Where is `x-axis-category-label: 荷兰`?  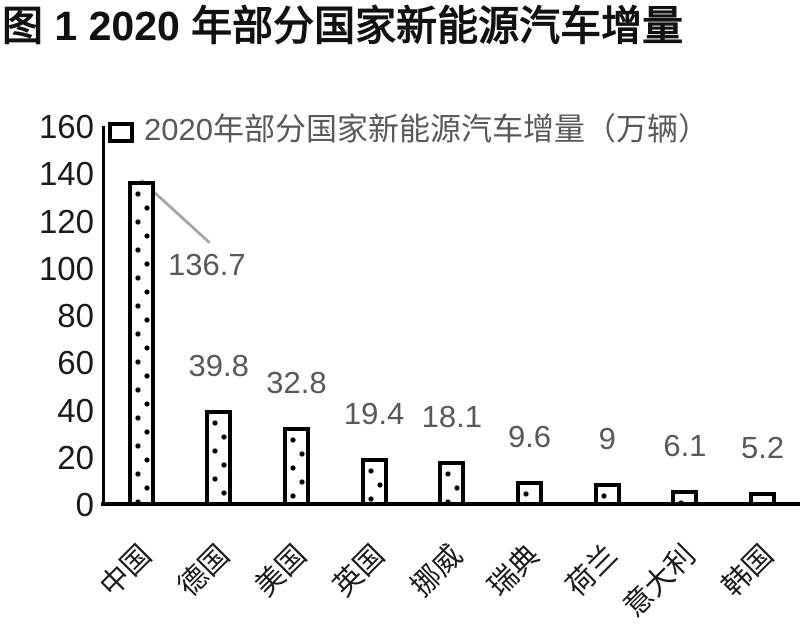 x-axis-category-label: 荷兰 is located at coordinates (592, 571).